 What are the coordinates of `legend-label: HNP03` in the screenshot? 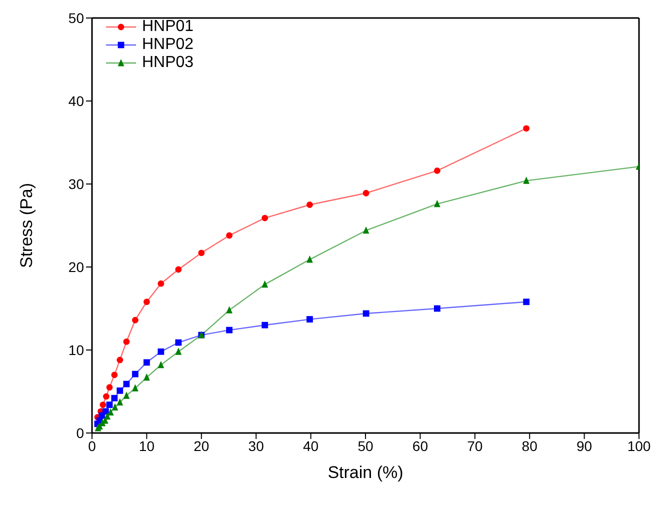 It's located at (168, 63).